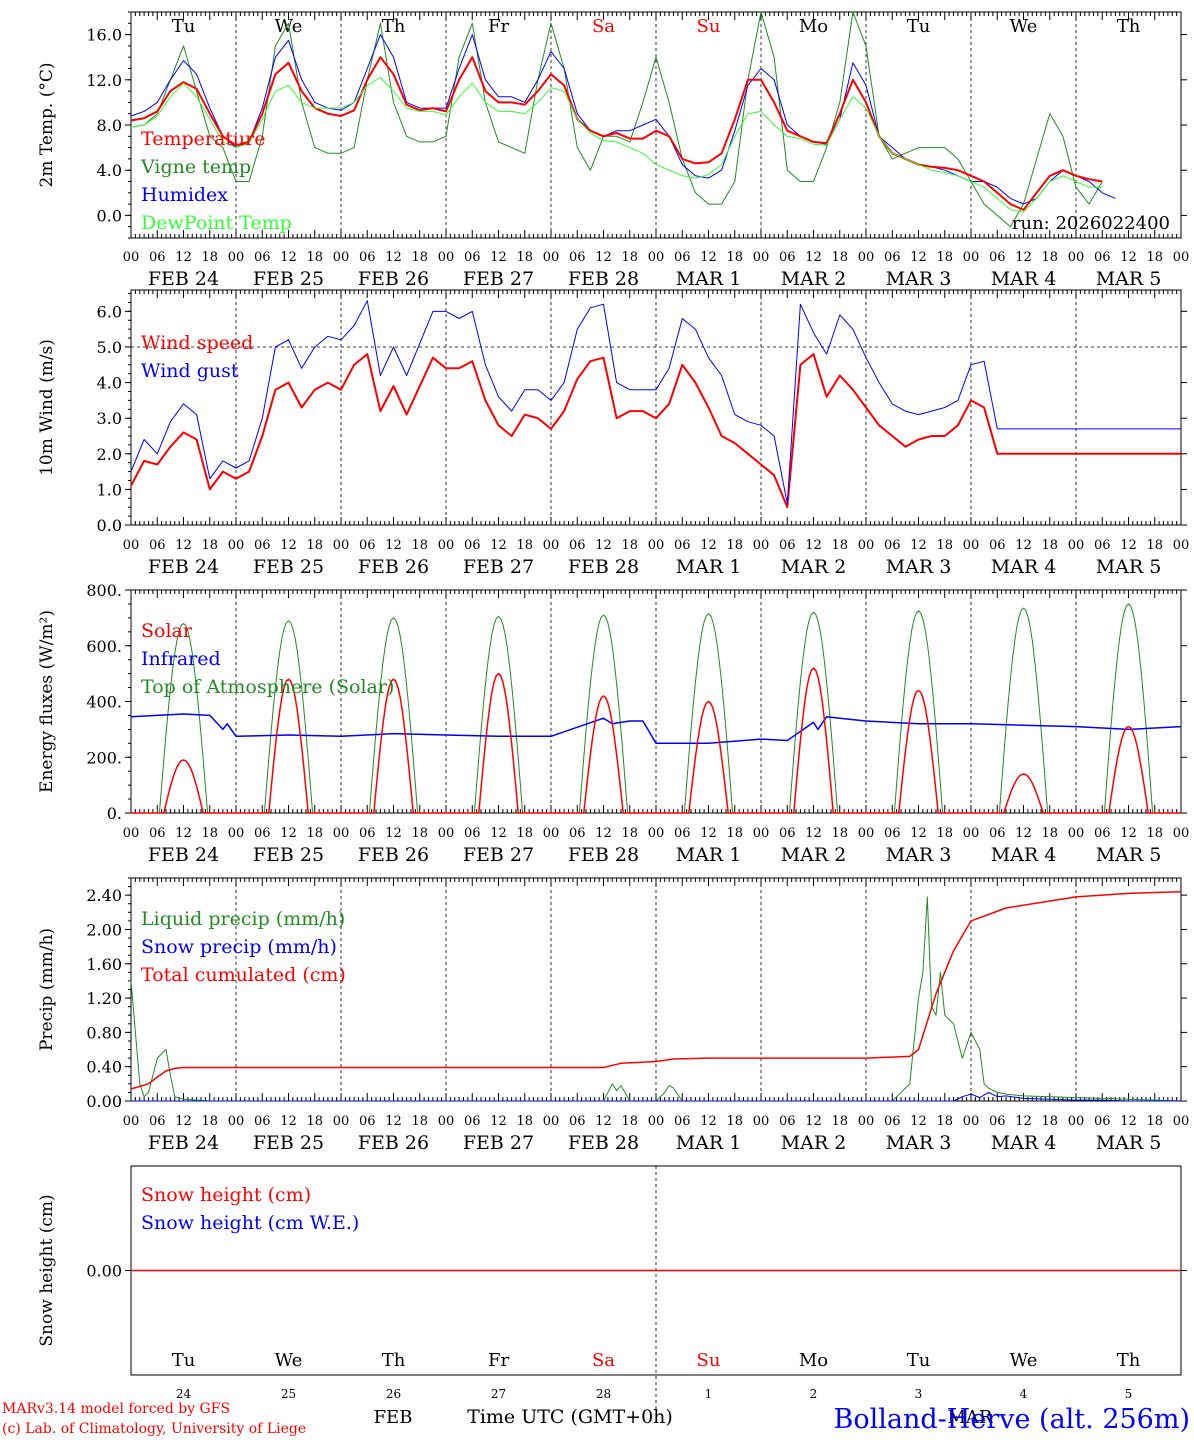 The width and height of the screenshot is (1194, 1444). Describe the element at coordinates (226, 1195) in the screenshot. I see `legend-entry: Snow height (cm)` at that location.